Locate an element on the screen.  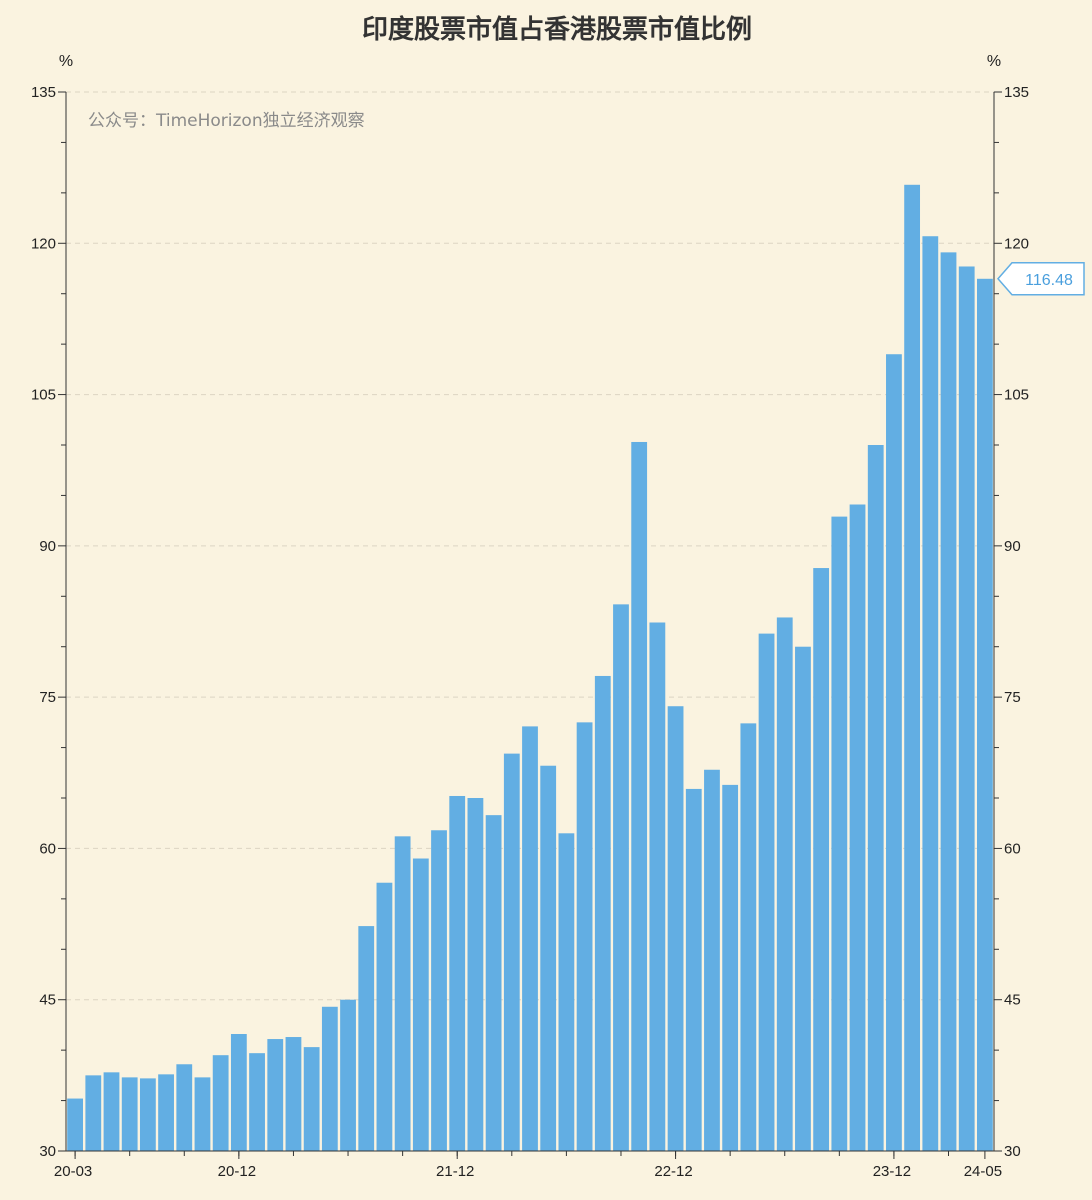
watermark: 公众号：TimeHorizon独立经济观察 is located at coordinates (226, 121).